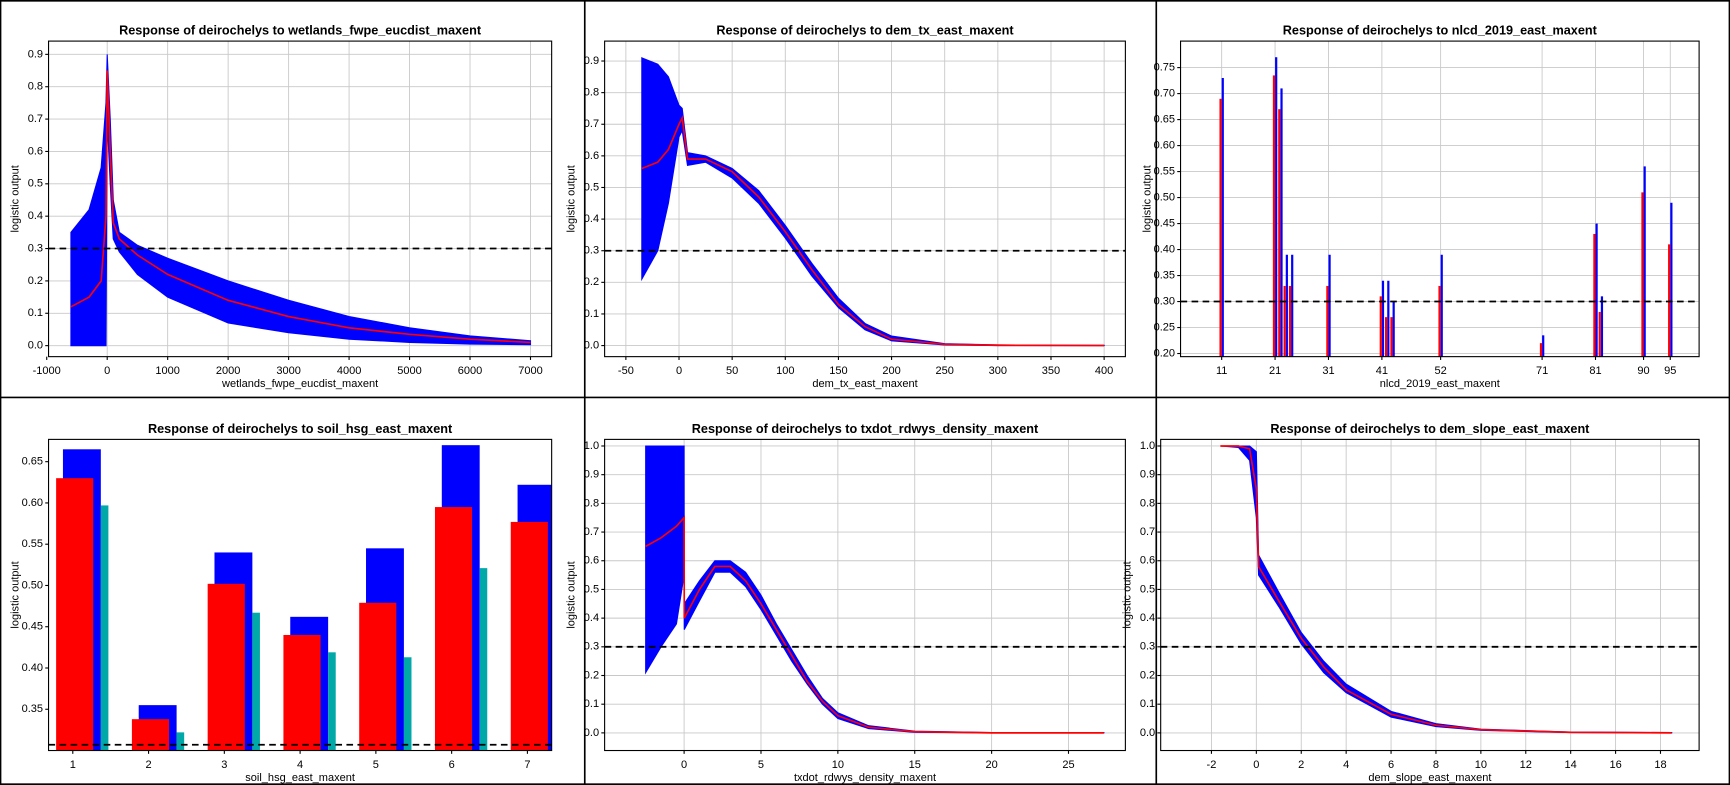  Describe the element at coordinates (626, 371) in the screenshot. I see `x-tick-label: -50` at that location.